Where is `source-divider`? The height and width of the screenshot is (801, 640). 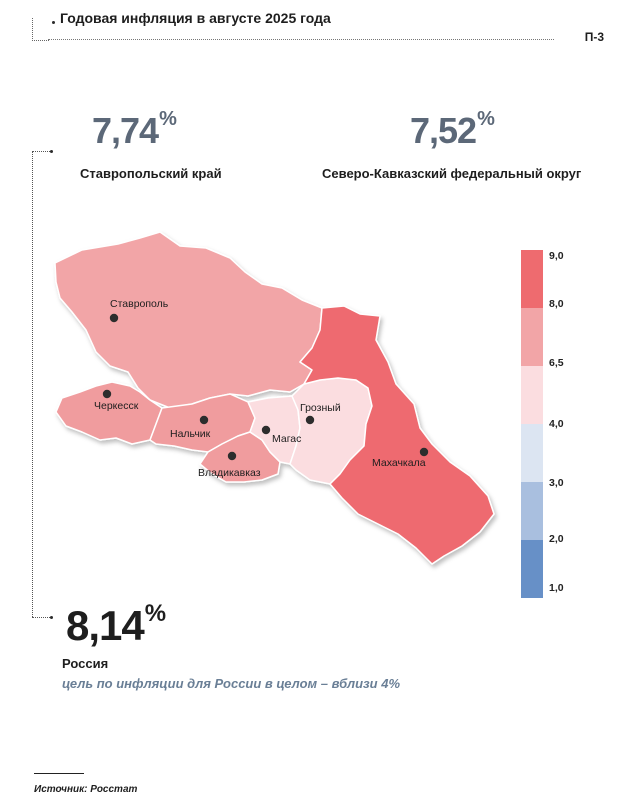 source-divider is located at coordinates (59, 773).